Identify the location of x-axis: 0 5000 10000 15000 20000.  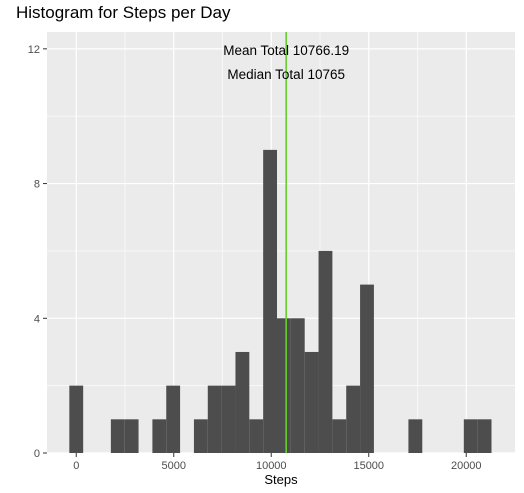
(277, 462).